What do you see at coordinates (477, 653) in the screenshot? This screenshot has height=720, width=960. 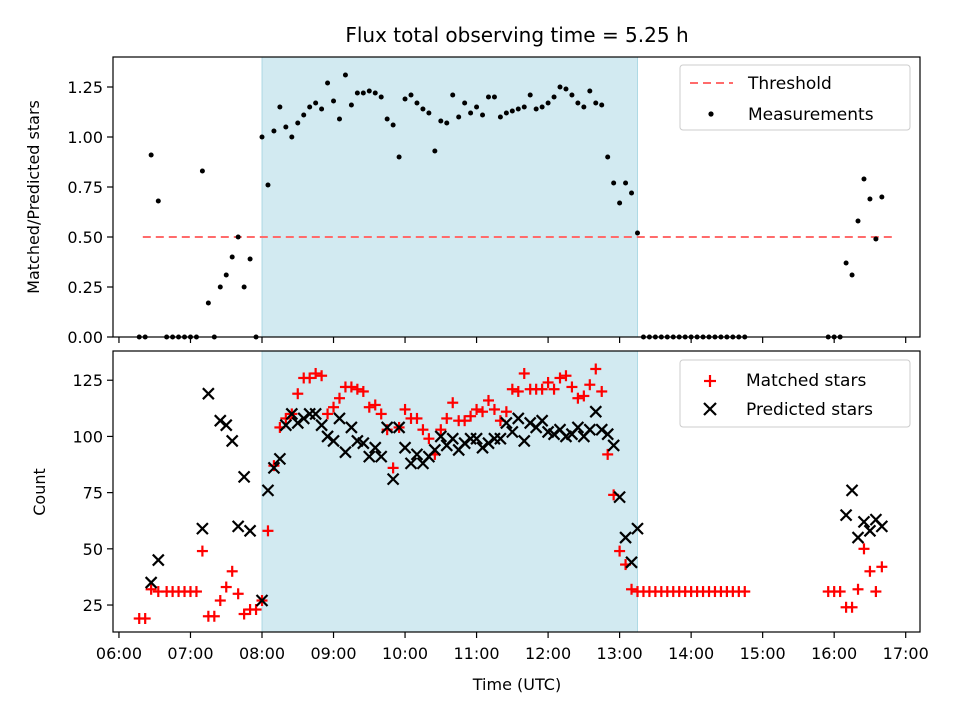 I see `x-tick-label: 11:00` at bounding box center [477, 653].